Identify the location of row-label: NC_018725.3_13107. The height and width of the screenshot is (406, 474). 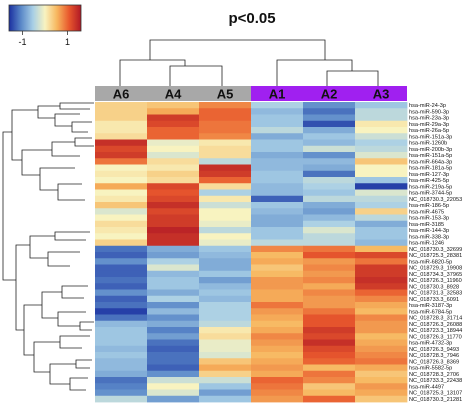
(435, 394).